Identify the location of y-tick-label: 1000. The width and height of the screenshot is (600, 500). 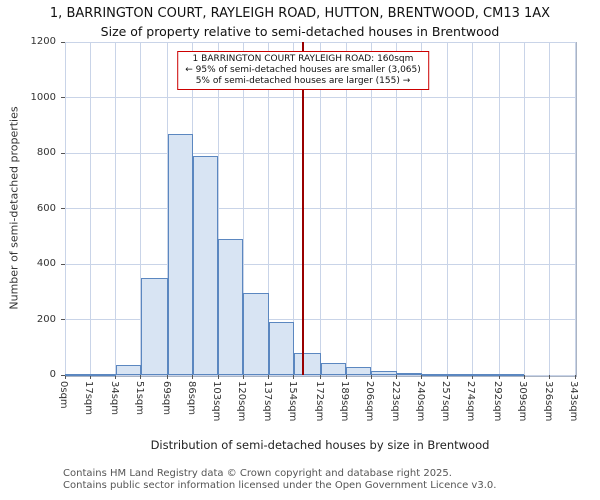
(43, 97).